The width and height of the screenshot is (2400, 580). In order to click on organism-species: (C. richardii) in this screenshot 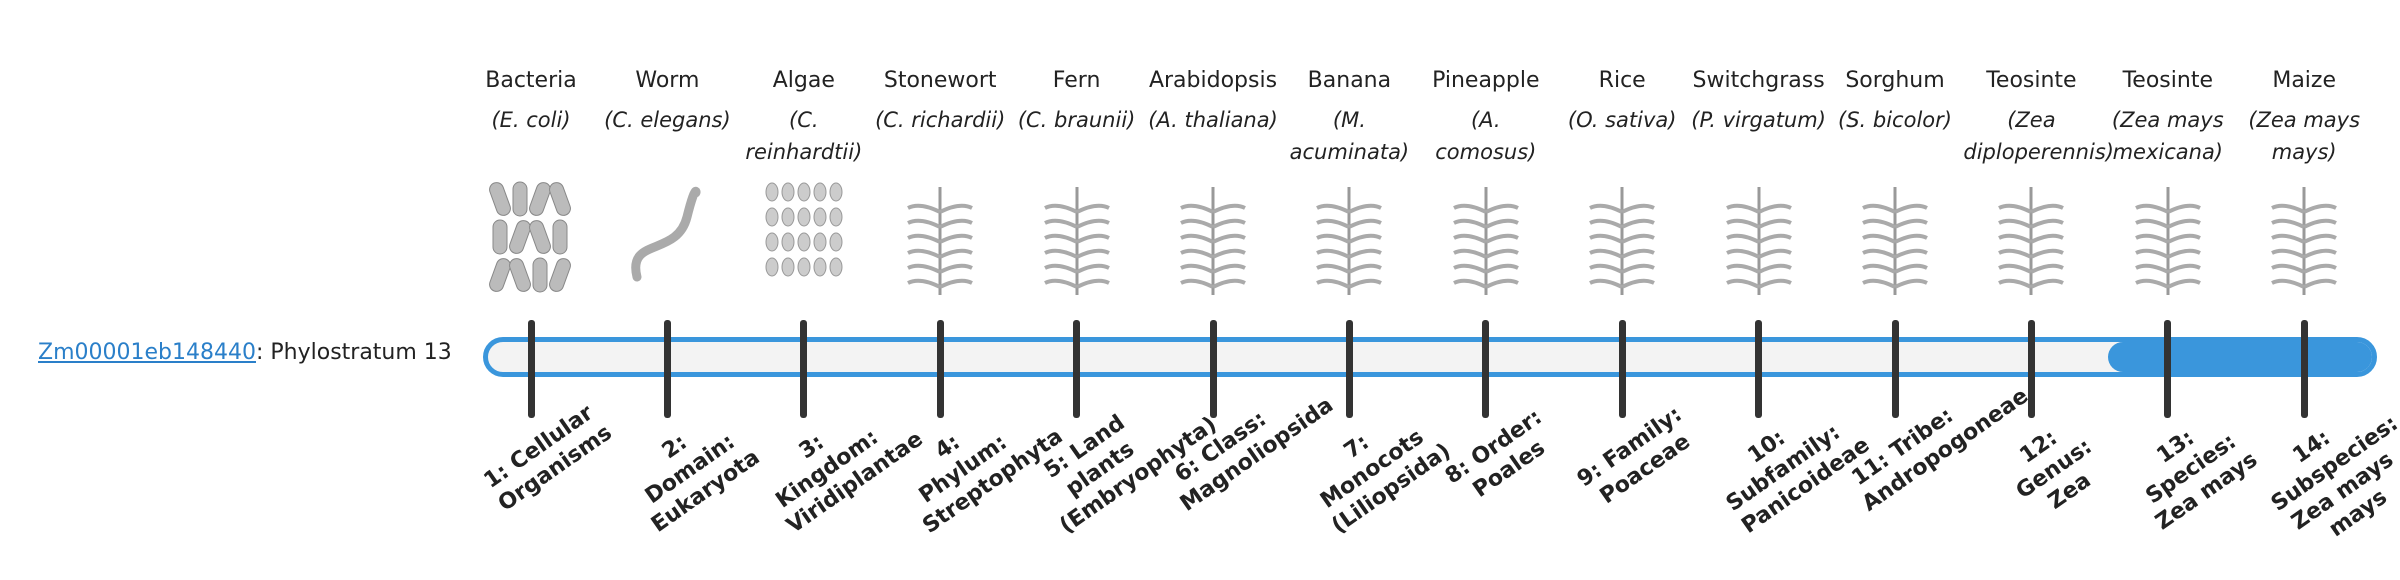, I will do `click(940, 120)`.